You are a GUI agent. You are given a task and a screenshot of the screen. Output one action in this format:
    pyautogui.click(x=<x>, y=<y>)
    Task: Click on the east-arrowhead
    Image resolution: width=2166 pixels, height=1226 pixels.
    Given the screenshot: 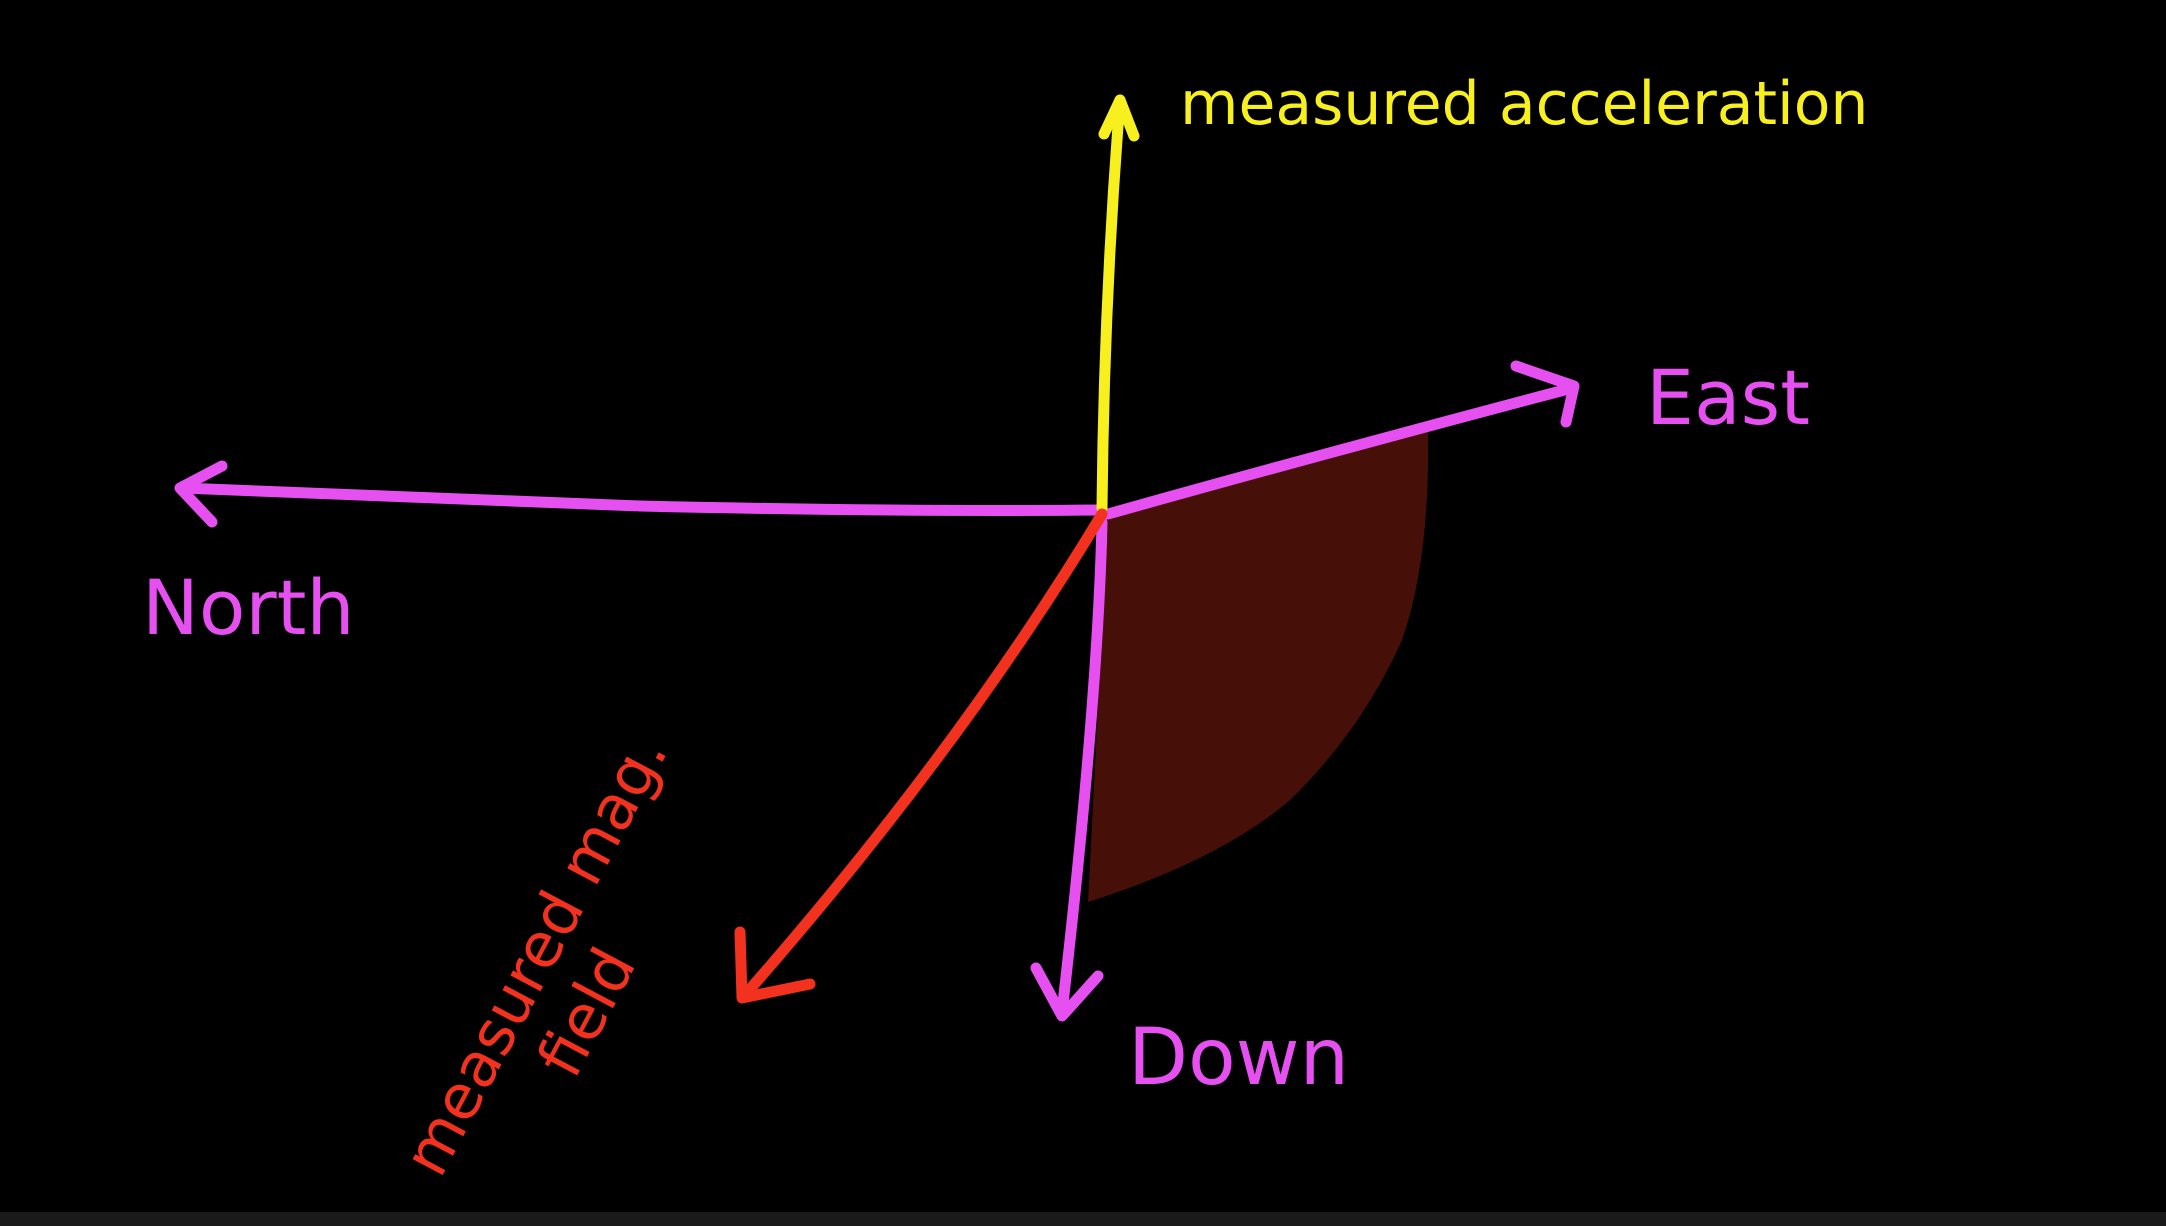 What is the action you would take?
    pyautogui.click(x=1545, y=394)
    